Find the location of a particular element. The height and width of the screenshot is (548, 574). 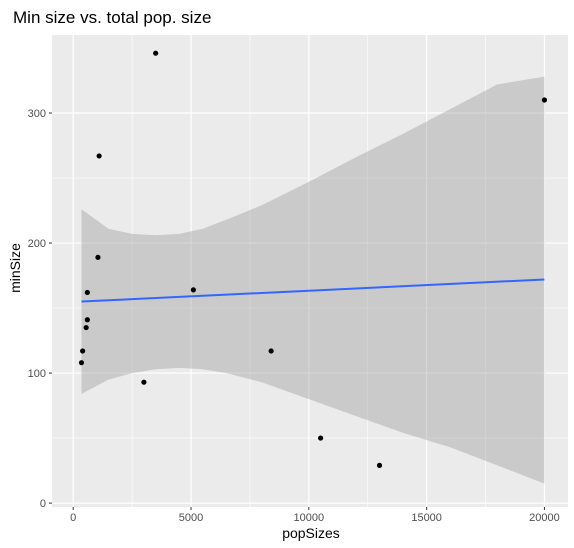

x-tick-label: 10000 is located at coordinates (309, 518).